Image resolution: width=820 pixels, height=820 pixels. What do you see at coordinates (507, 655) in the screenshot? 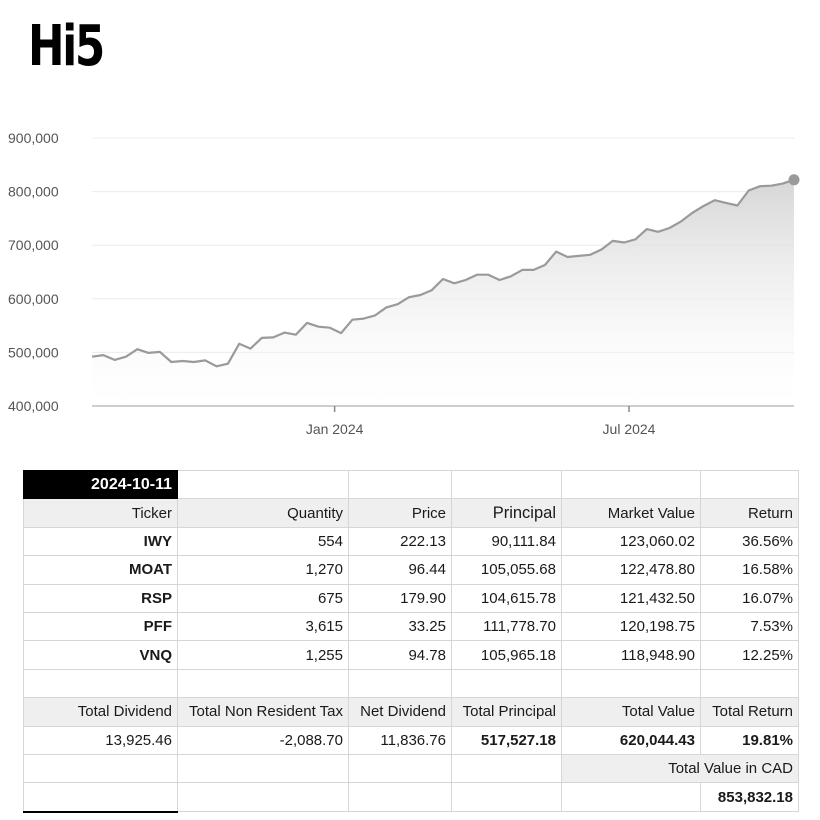
I see `principal-cell: 105,965.18` at bounding box center [507, 655].